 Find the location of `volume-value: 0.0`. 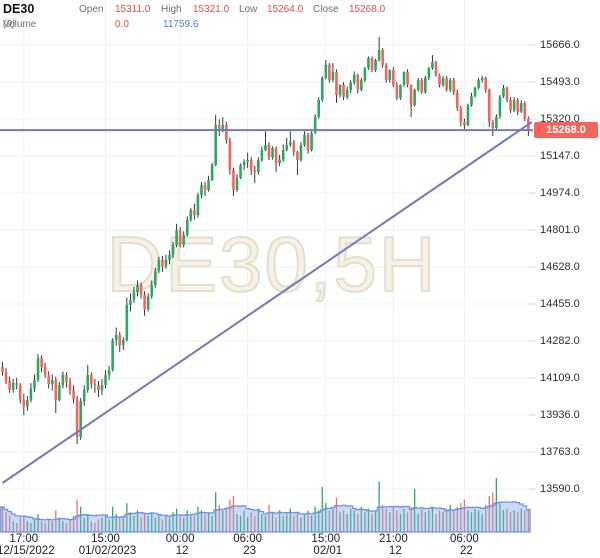

volume-value: 0.0 is located at coordinates (122, 24).